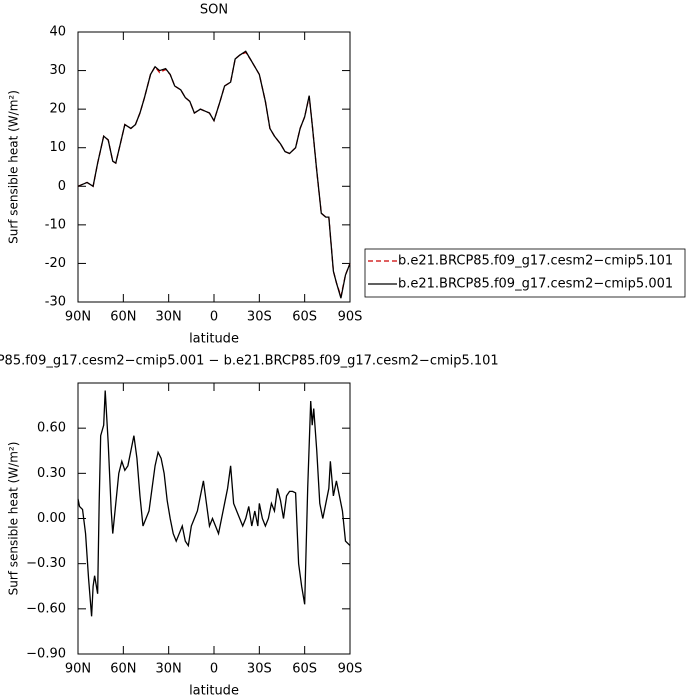 This screenshot has width=700, height=700. Describe the element at coordinates (51, 518) in the screenshot. I see `y-tick-label: 0.00` at that location.